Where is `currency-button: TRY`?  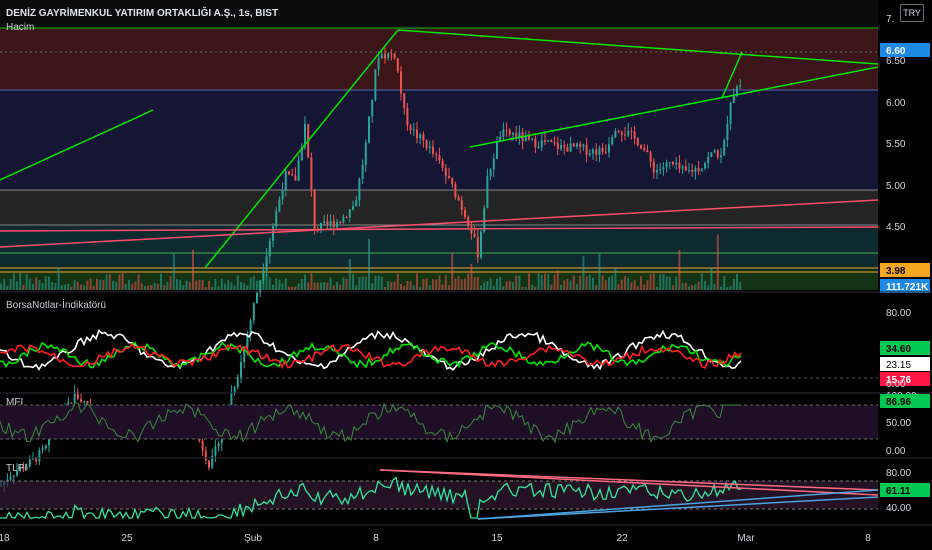
currency-button: TRY is located at coordinates (912, 13).